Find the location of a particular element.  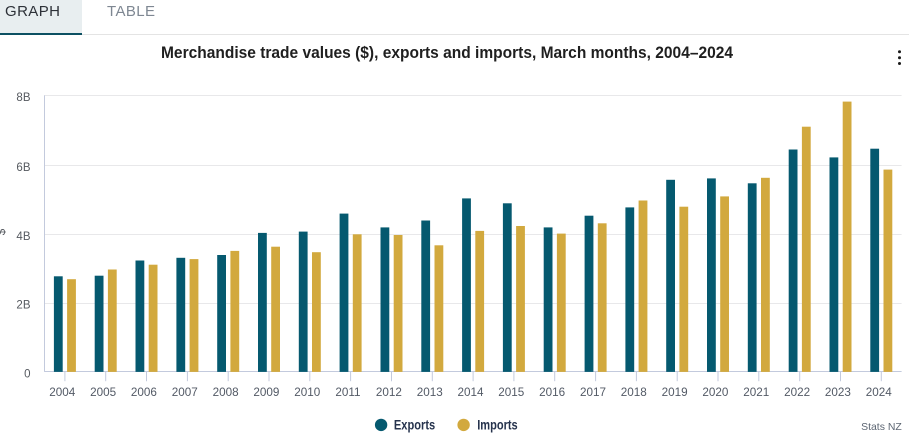

svg-text: 2006 is located at coordinates (144, 392).